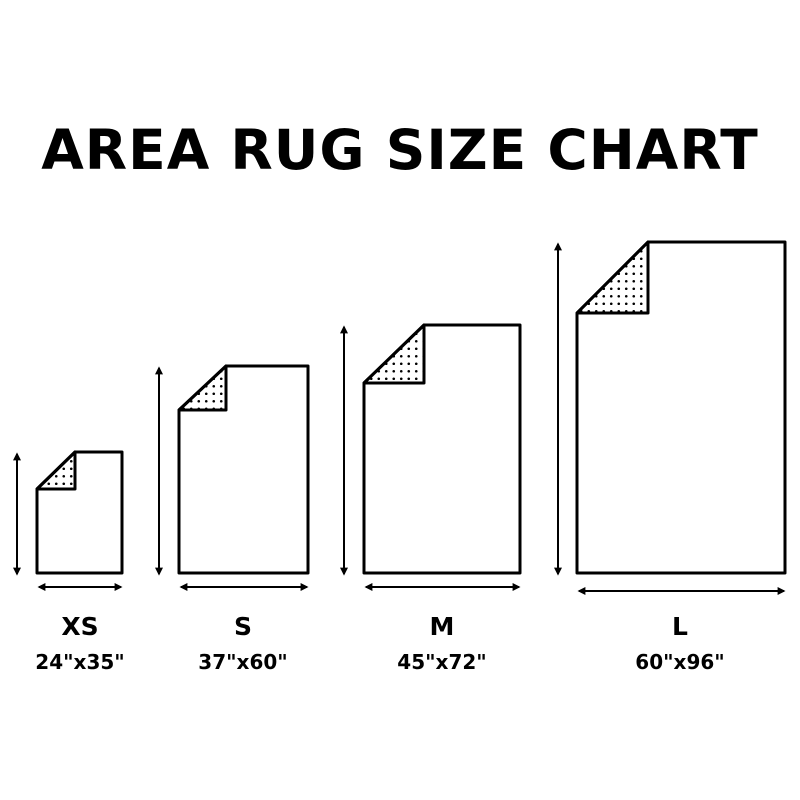  What do you see at coordinates (442, 662) in the screenshot?
I see `dimensions-m: 45"x72"` at bounding box center [442, 662].